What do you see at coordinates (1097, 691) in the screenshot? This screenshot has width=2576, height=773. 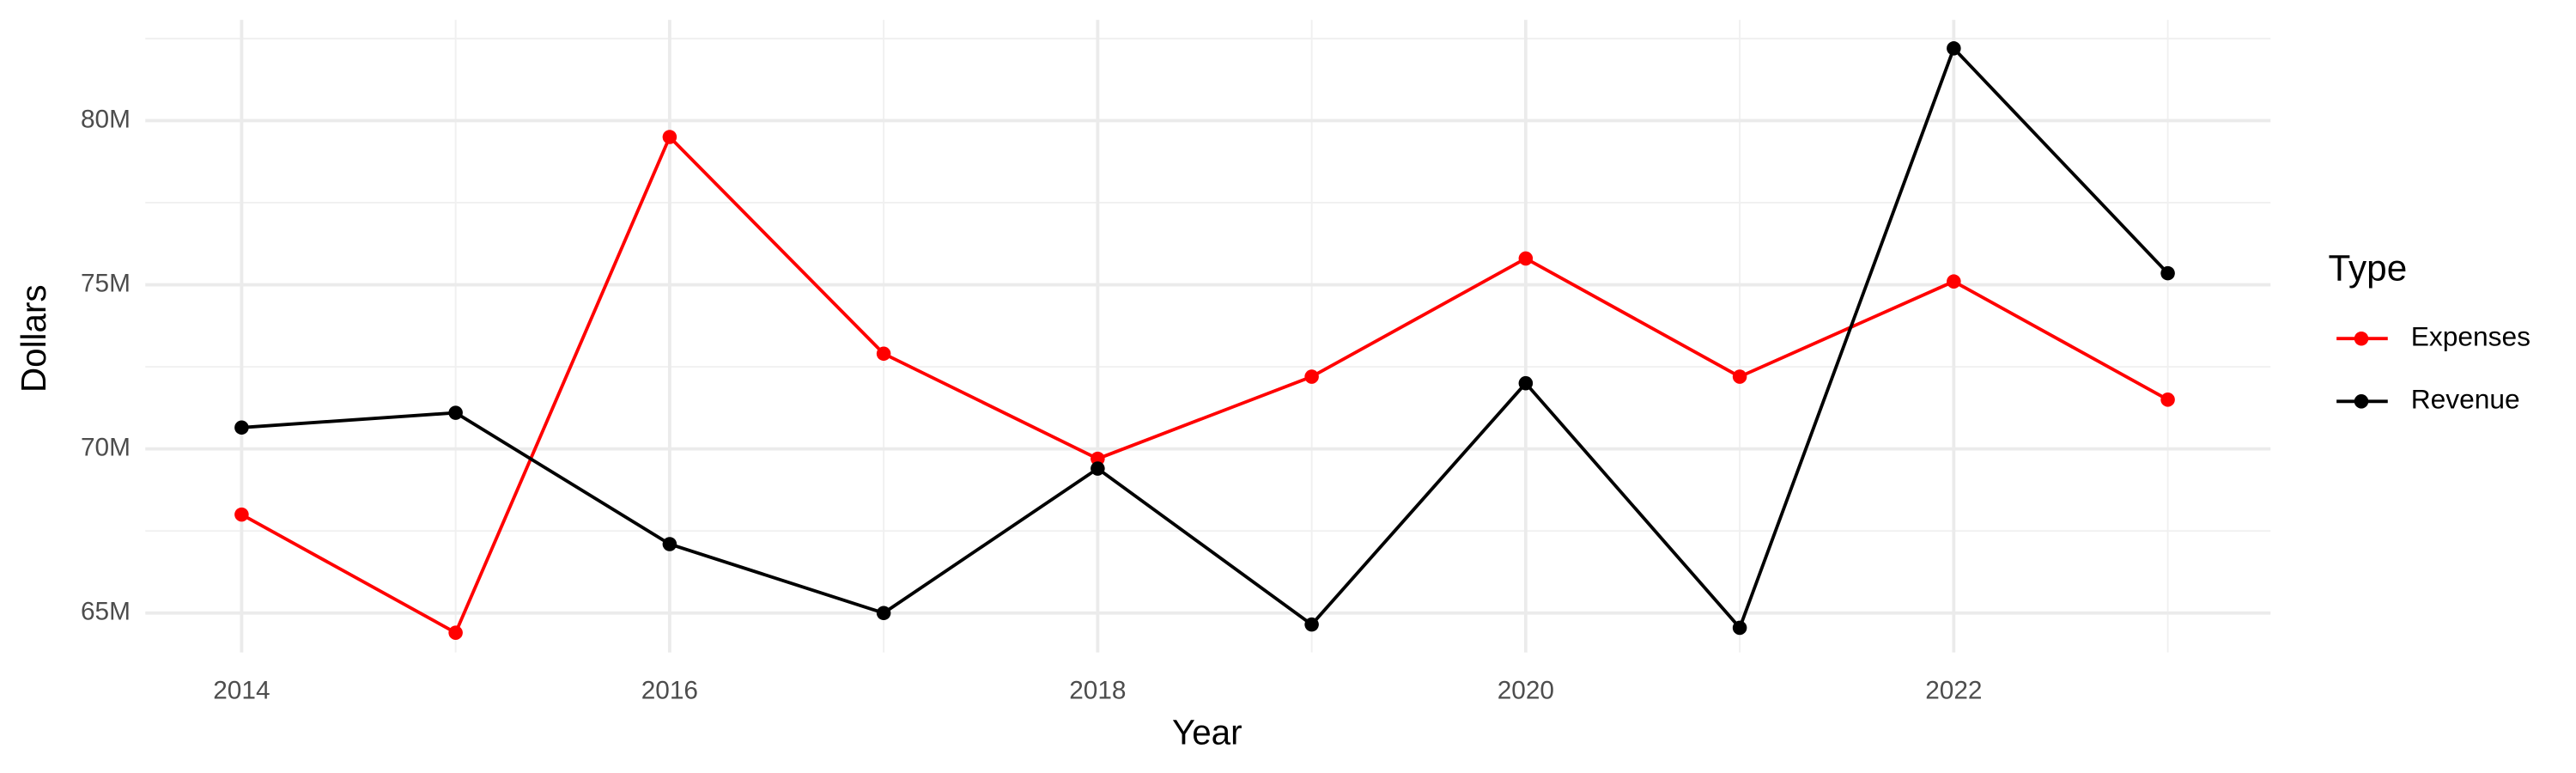 I see `x-tick-label: 2018` at bounding box center [1097, 691].